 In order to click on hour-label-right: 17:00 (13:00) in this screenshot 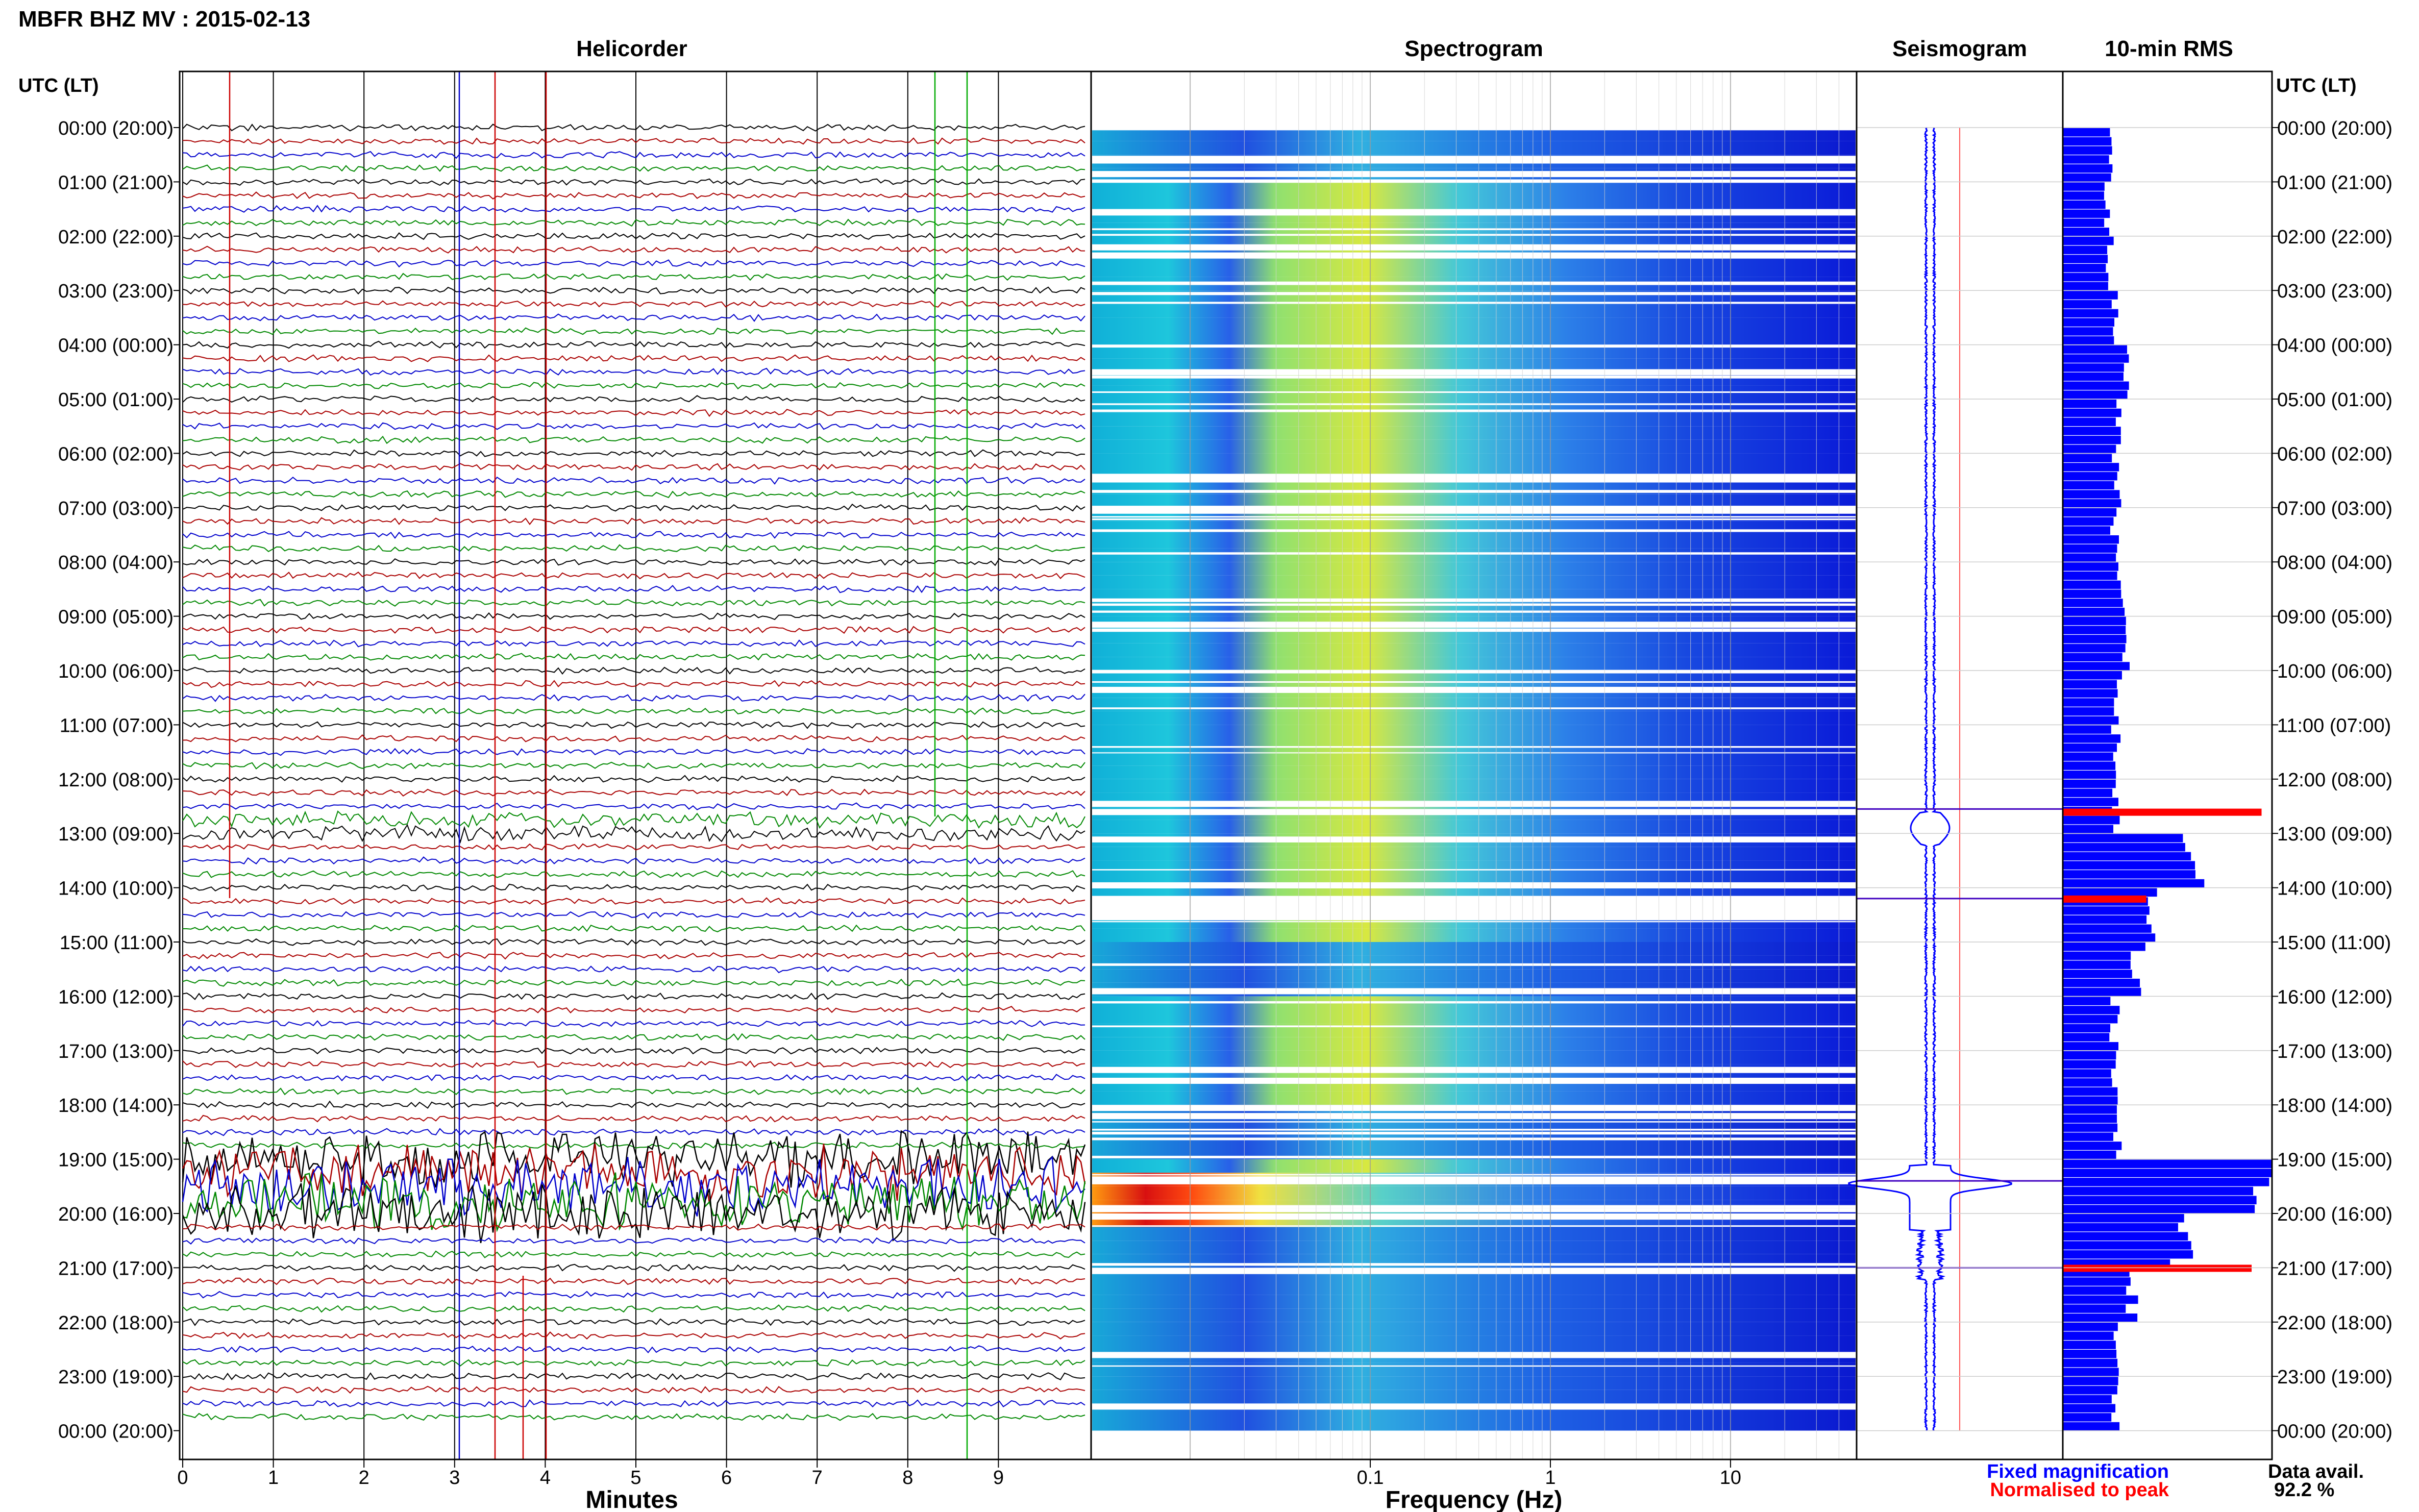, I will do `click(2334, 1051)`.